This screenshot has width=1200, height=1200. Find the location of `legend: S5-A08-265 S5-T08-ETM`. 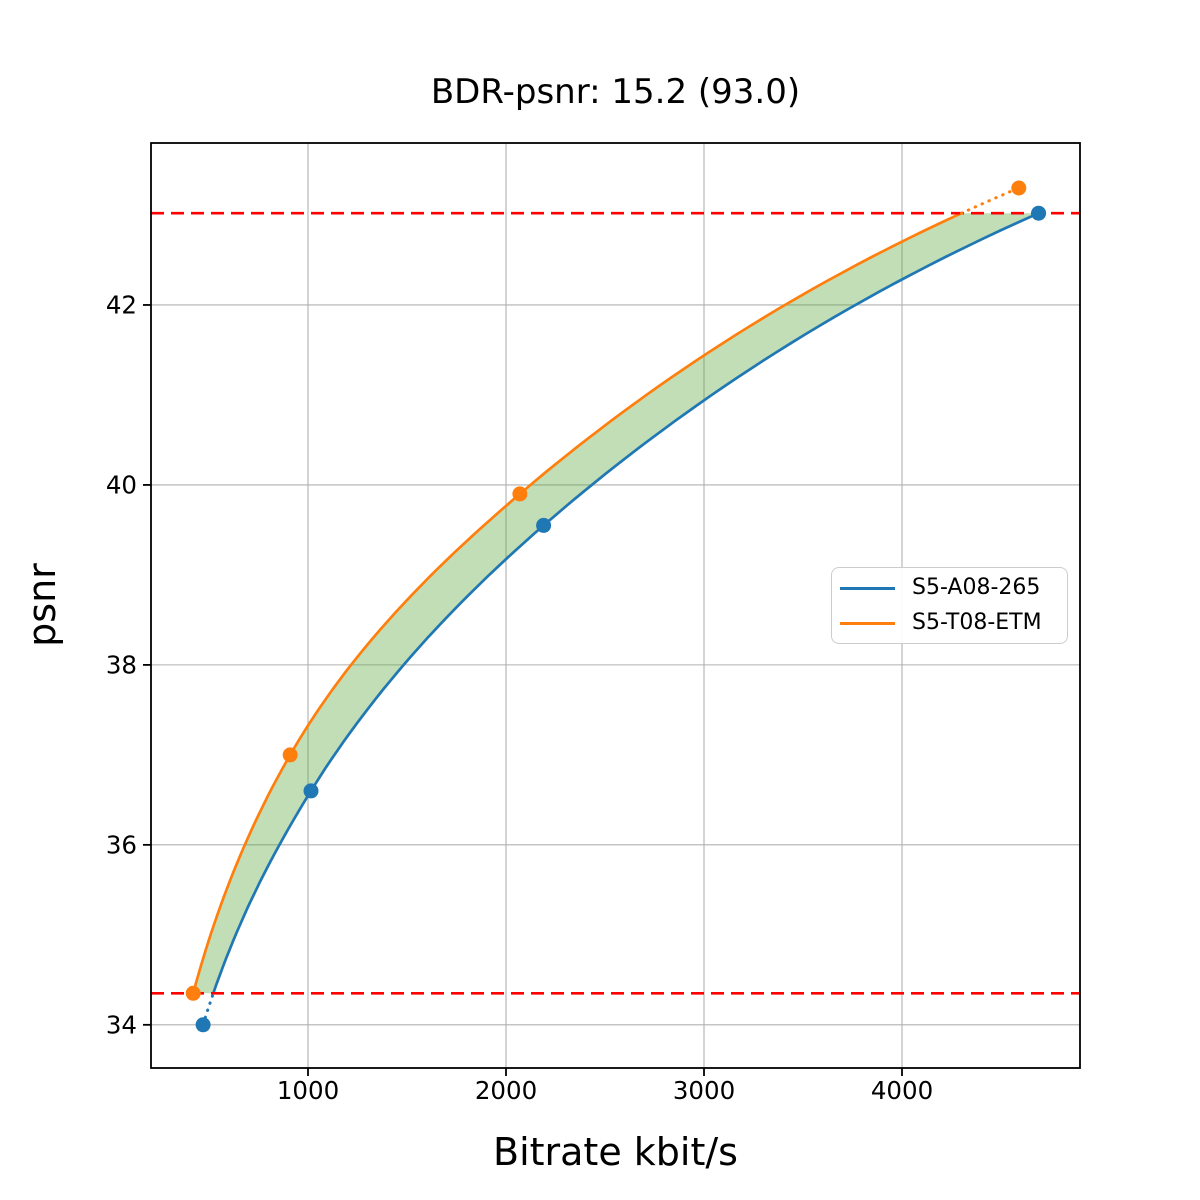

legend: S5-A08-265 S5-T08-ETM is located at coordinates (949, 605).